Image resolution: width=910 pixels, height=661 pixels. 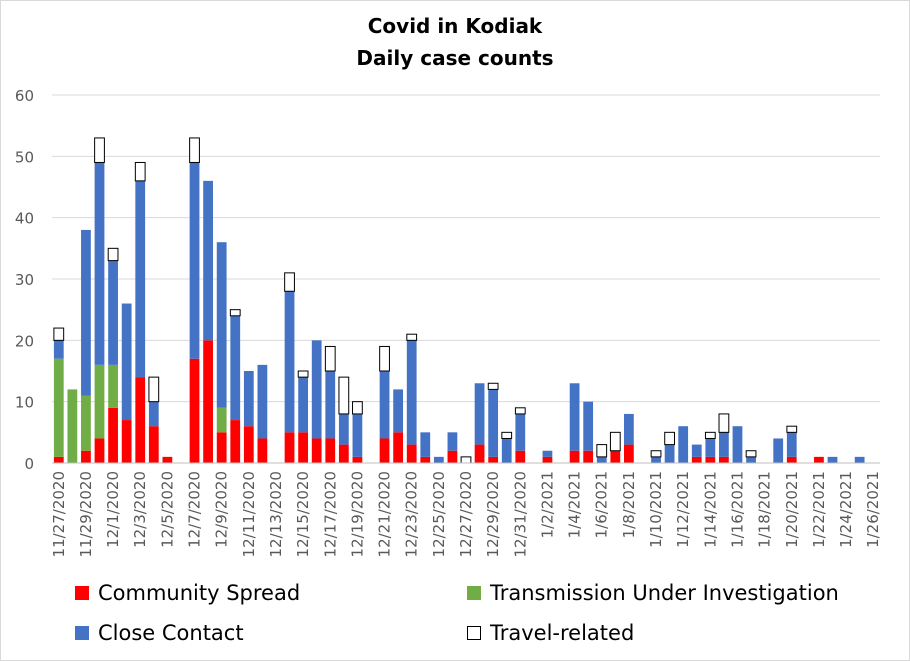 I want to click on x-tick-label: 1/26/2021, so click(x=873, y=509).